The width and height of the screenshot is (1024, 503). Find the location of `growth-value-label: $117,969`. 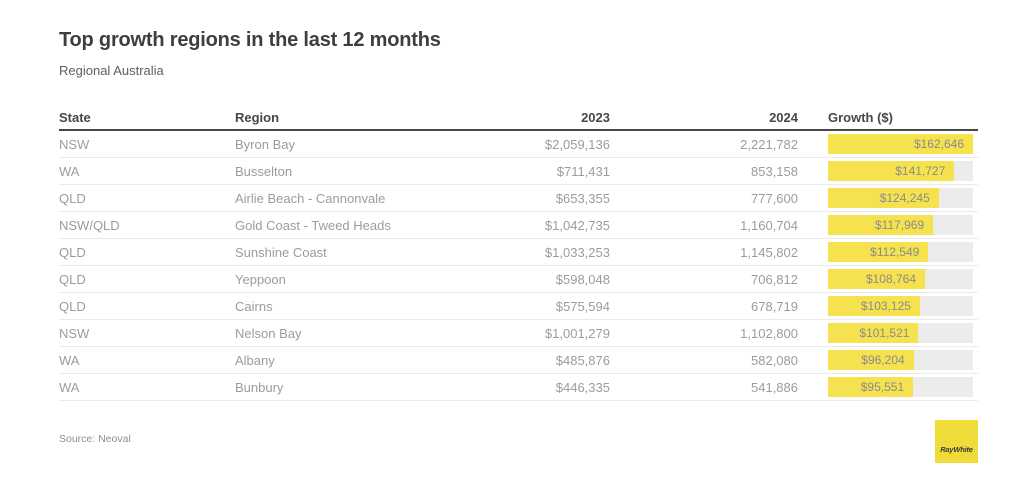

growth-value-label: $117,969 is located at coordinates (899, 225).